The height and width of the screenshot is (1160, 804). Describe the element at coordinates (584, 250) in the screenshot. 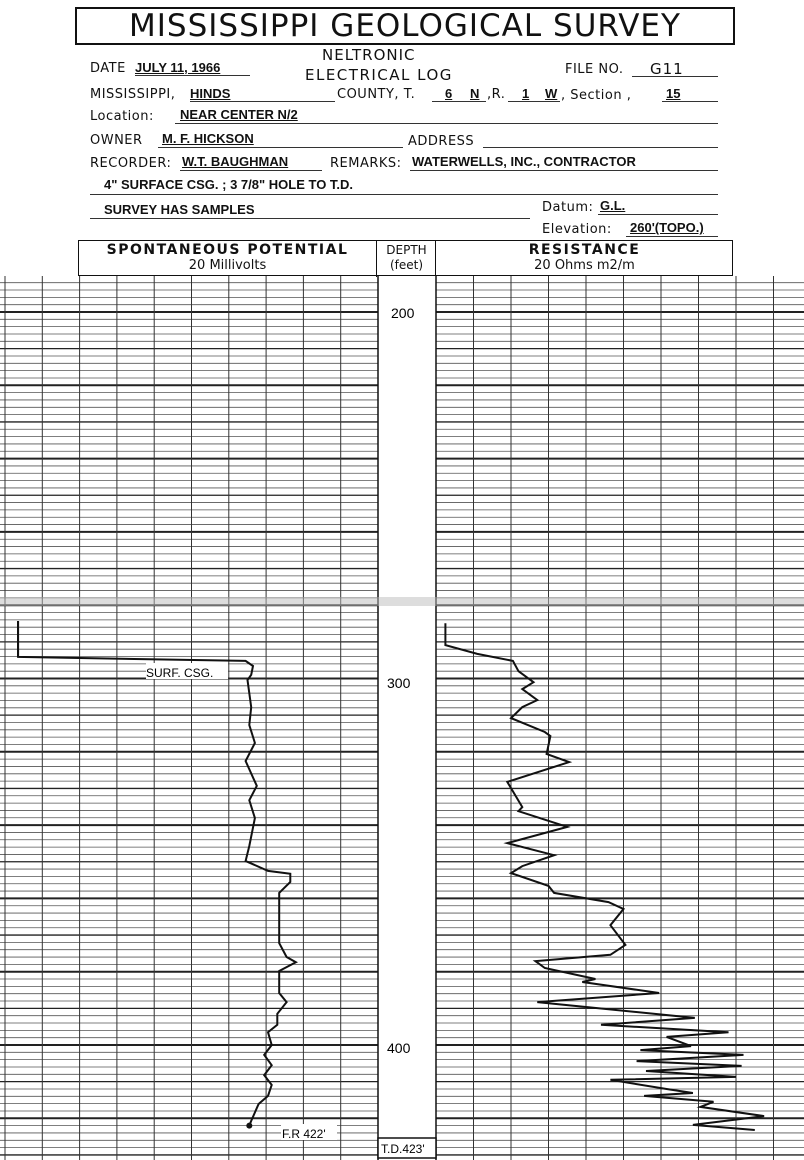

I see `resistance-title: RESISTANCE` at that location.